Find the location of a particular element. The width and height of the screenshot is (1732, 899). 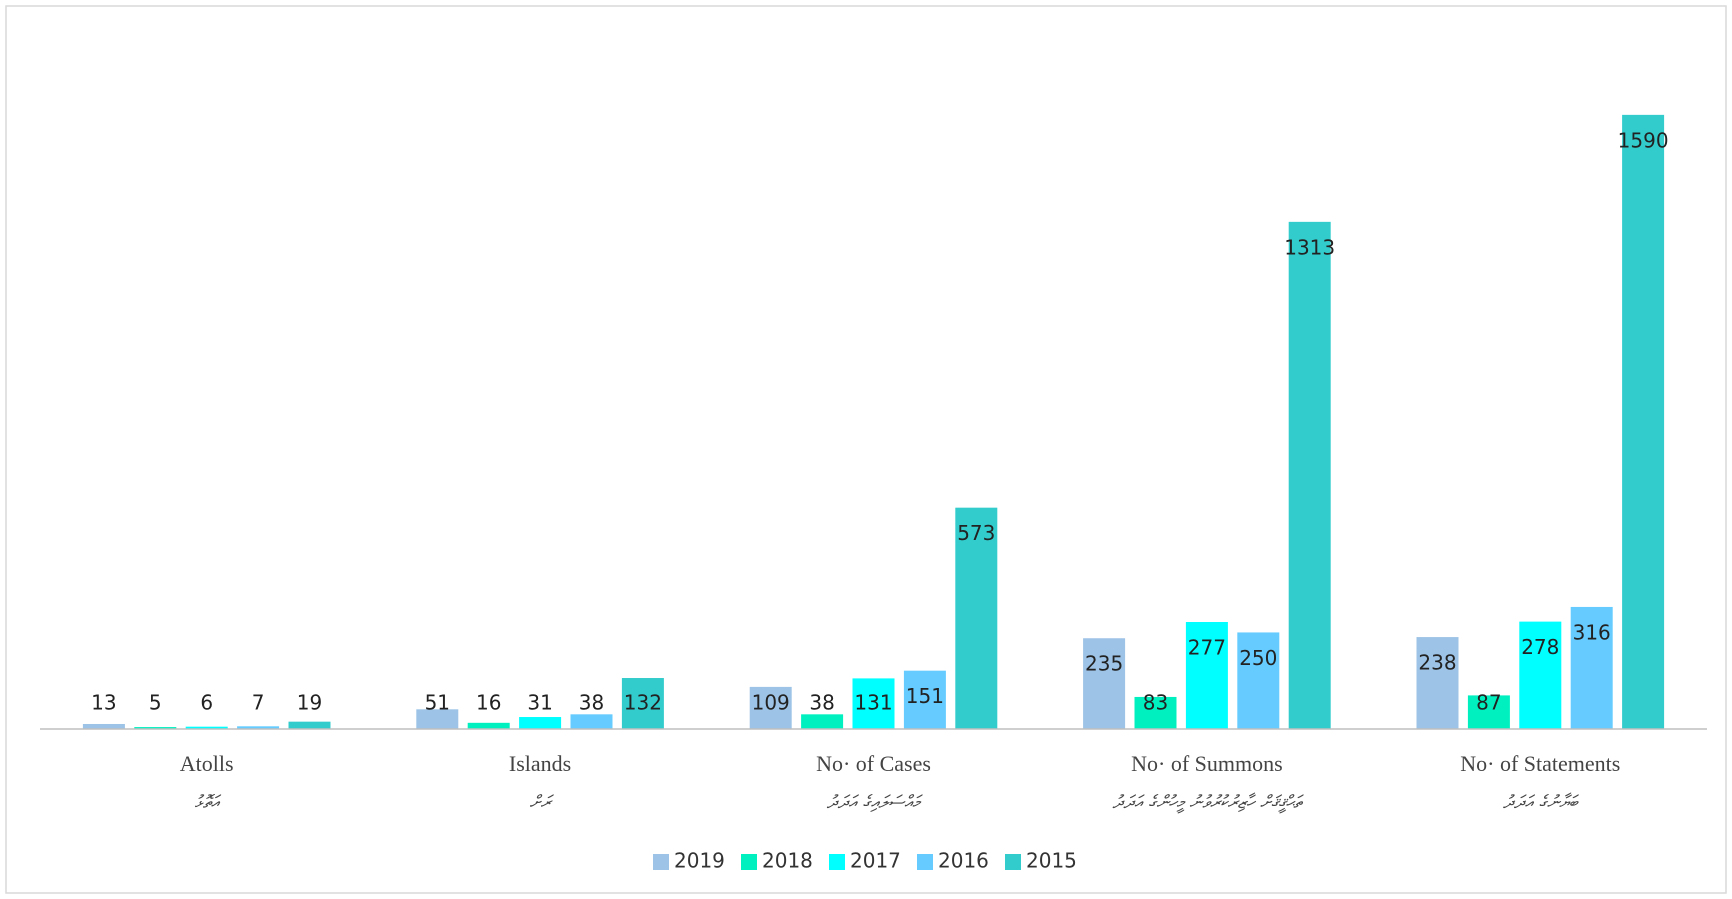

data-label: 235 is located at coordinates (1104, 664).